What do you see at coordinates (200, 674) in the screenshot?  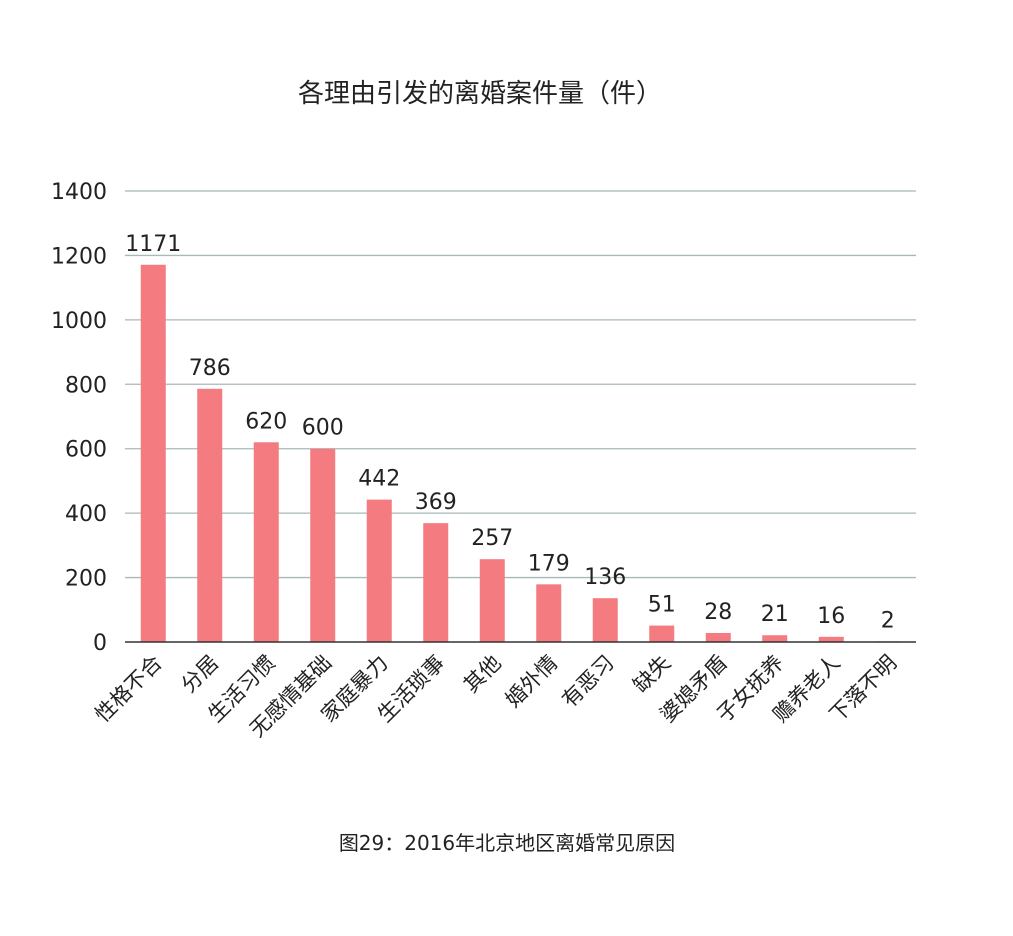 I see `x-tick-label: 分居` at bounding box center [200, 674].